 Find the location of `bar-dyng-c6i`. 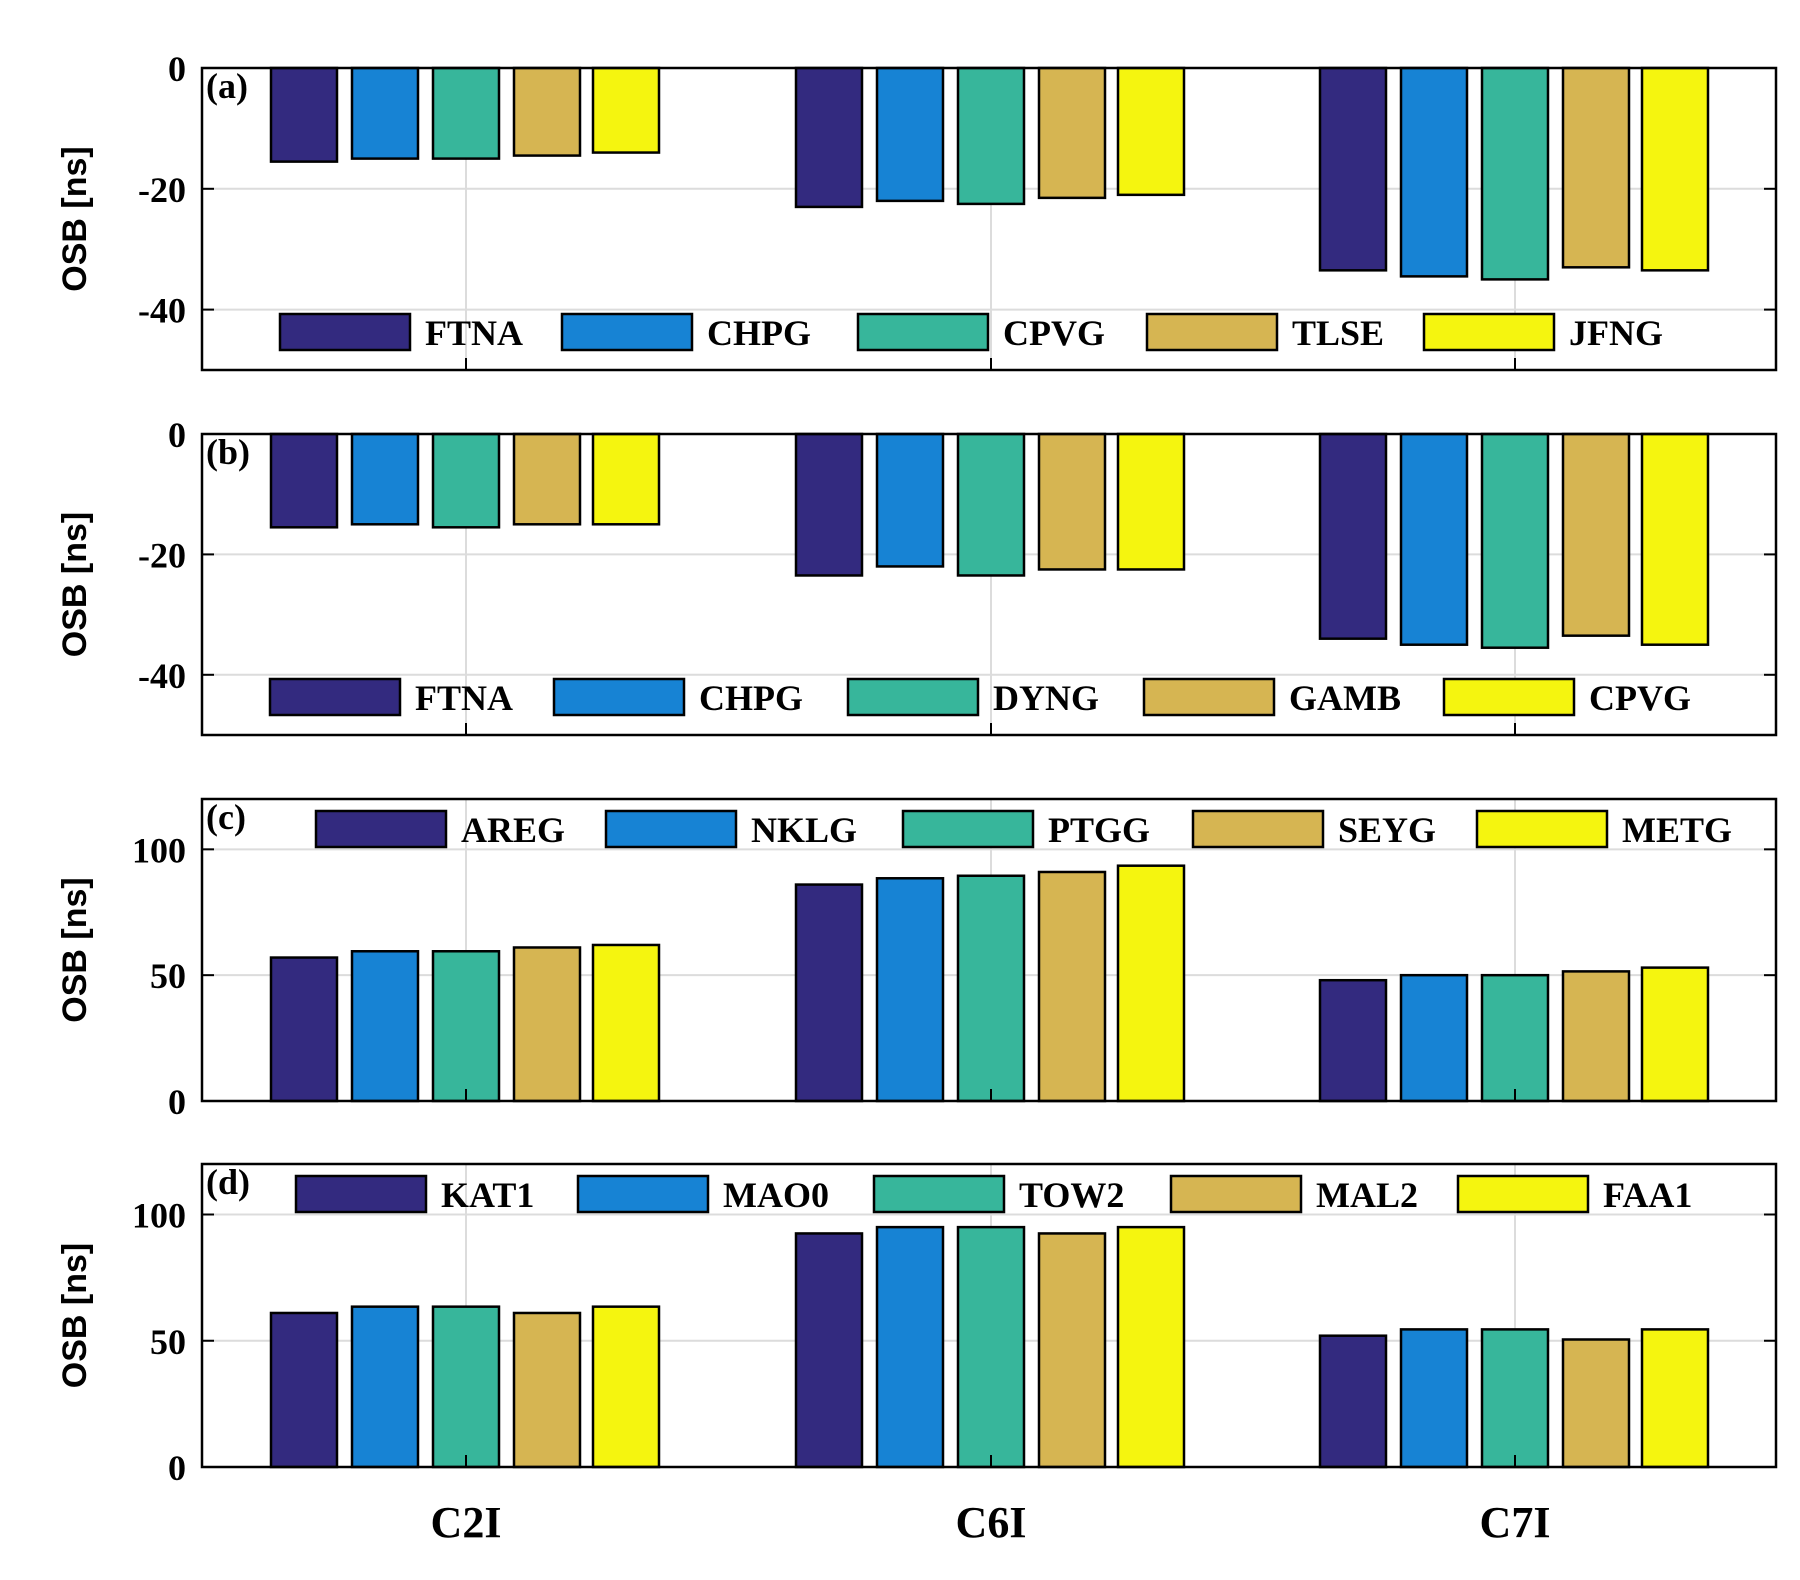

bar-dyng-c6i is located at coordinates (991, 504).